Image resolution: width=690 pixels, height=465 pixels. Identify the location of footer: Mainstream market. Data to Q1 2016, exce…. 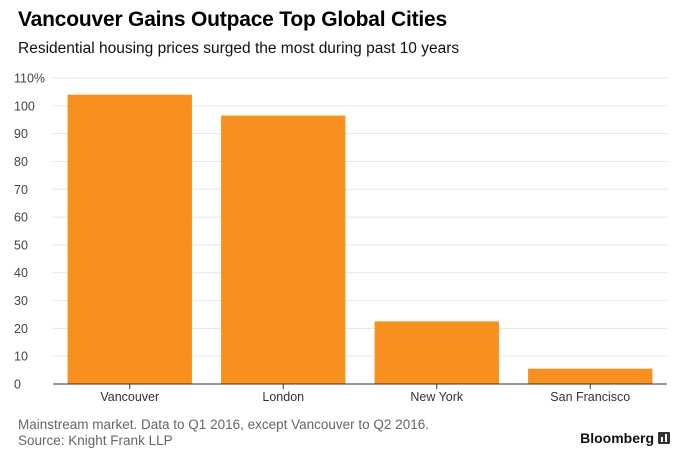
(223, 433).